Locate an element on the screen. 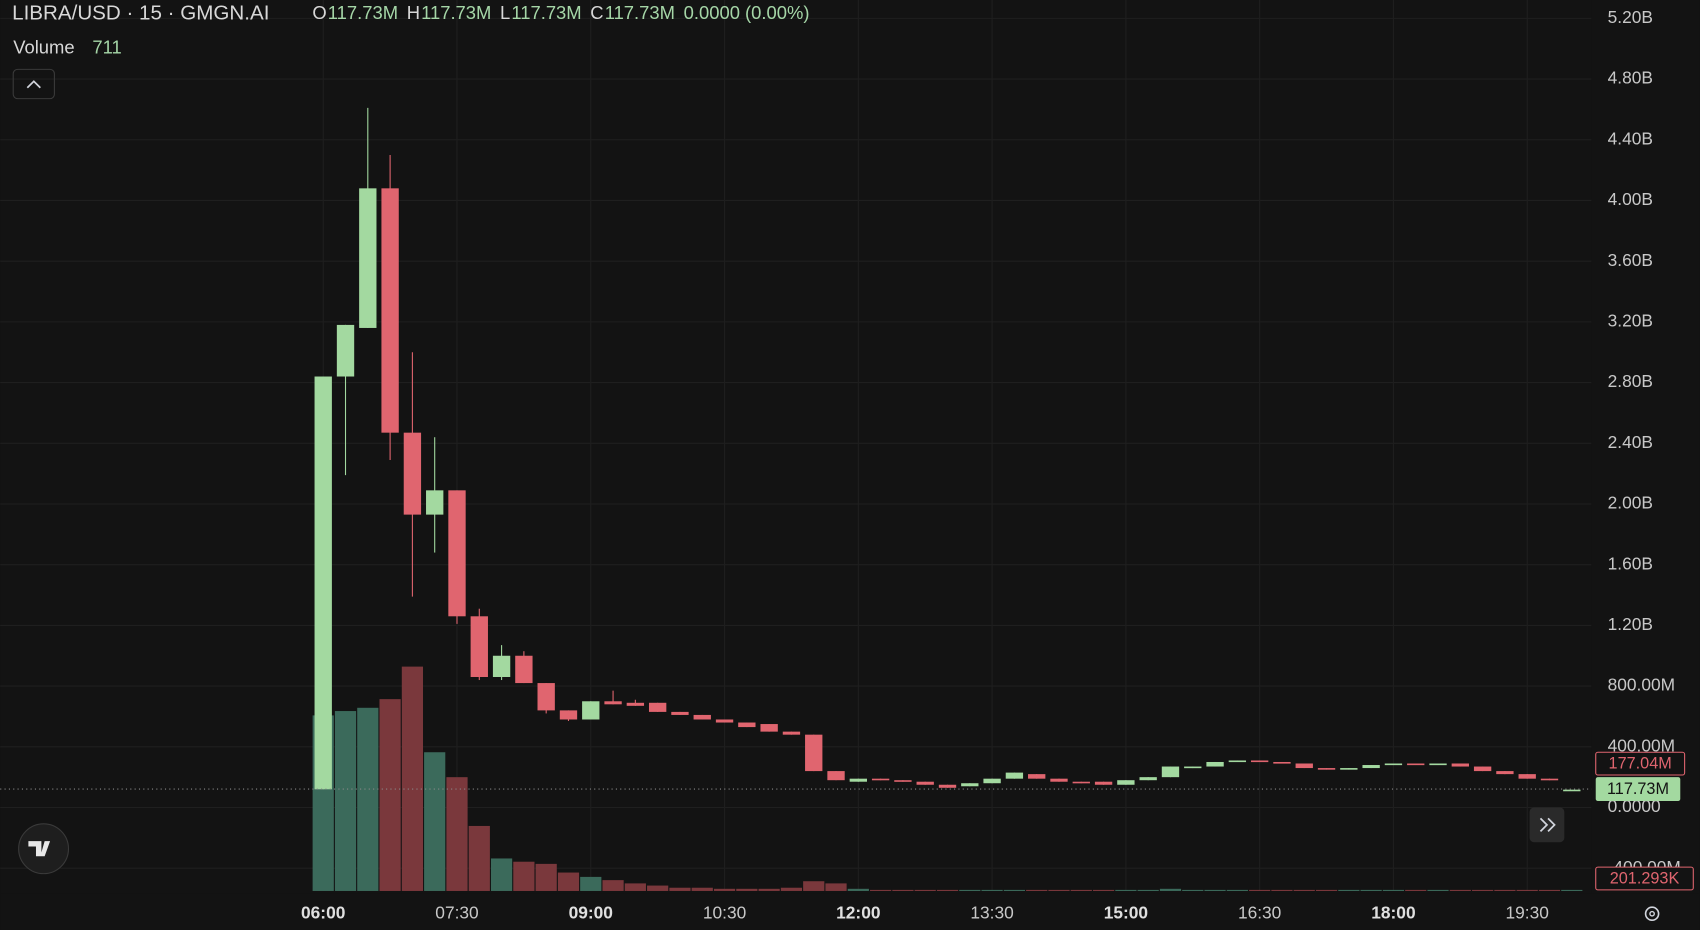  y-tick-label: 2.40B is located at coordinates (1630, 442).